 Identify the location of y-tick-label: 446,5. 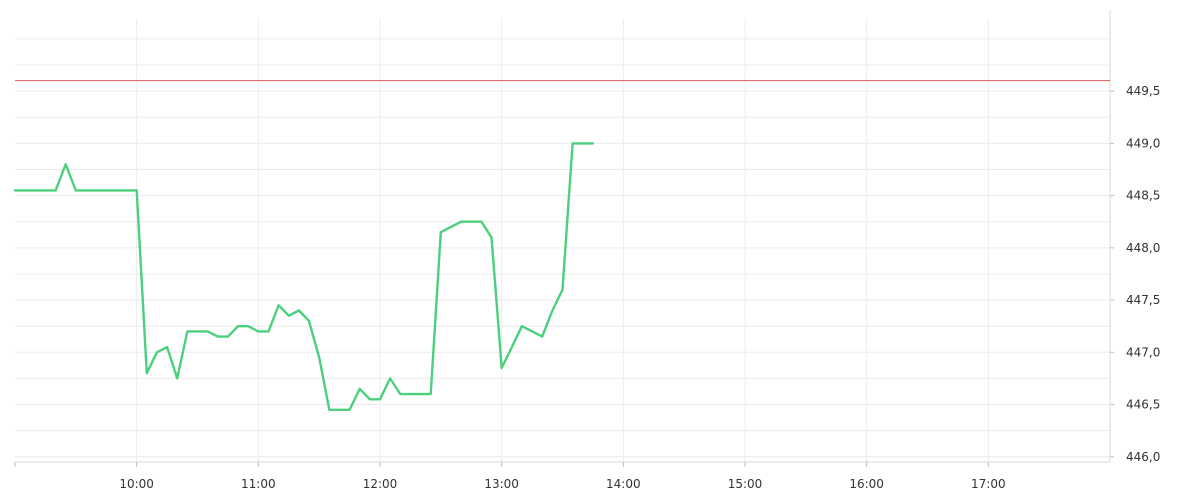
(1143, 405).